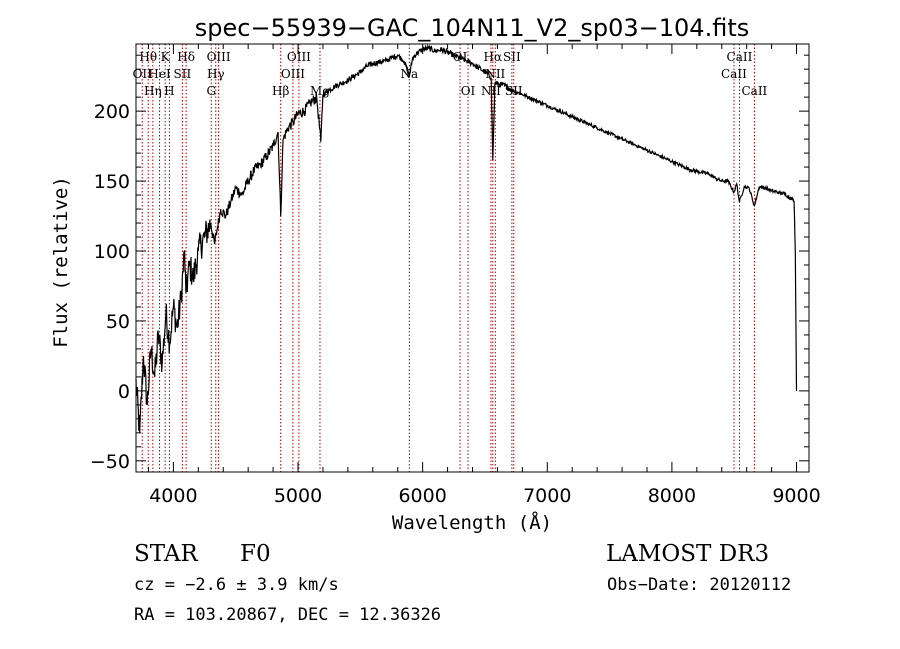  What do you see at coordinates (153, 91) in the screenshot?
I see `line-label-2: Hη` at bounding box center [153, 91].